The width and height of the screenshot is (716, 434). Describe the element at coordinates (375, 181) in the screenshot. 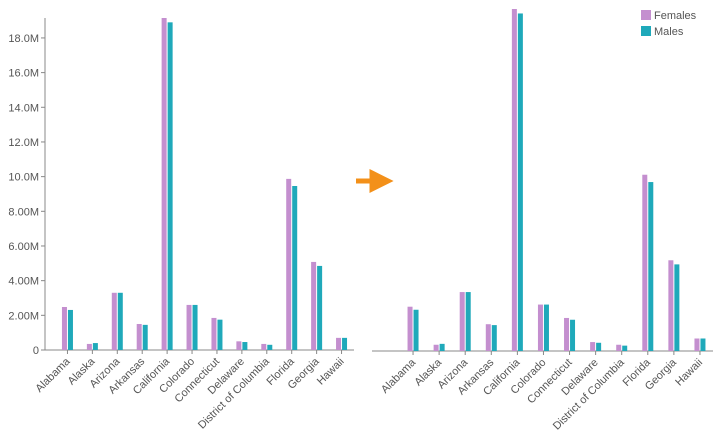

I see `arrow` at that location.